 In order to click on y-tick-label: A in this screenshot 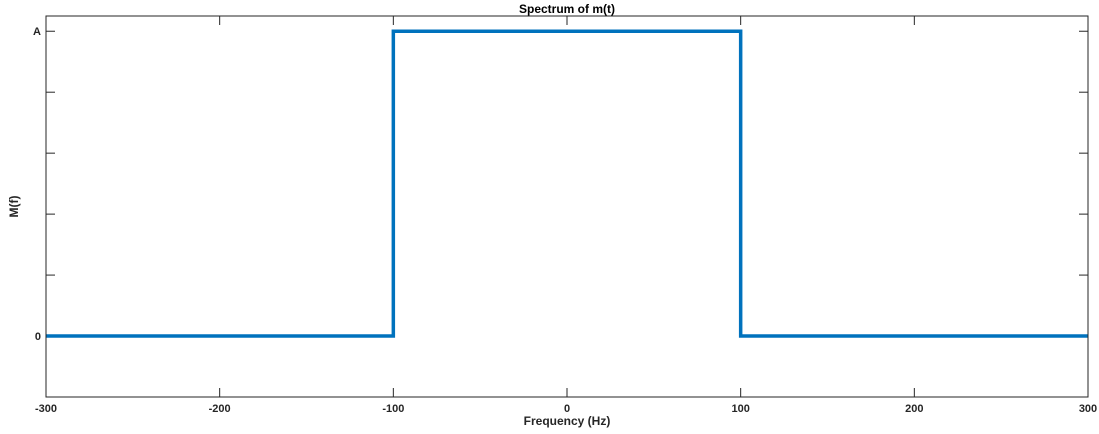, I will do `click(37, 32)`.